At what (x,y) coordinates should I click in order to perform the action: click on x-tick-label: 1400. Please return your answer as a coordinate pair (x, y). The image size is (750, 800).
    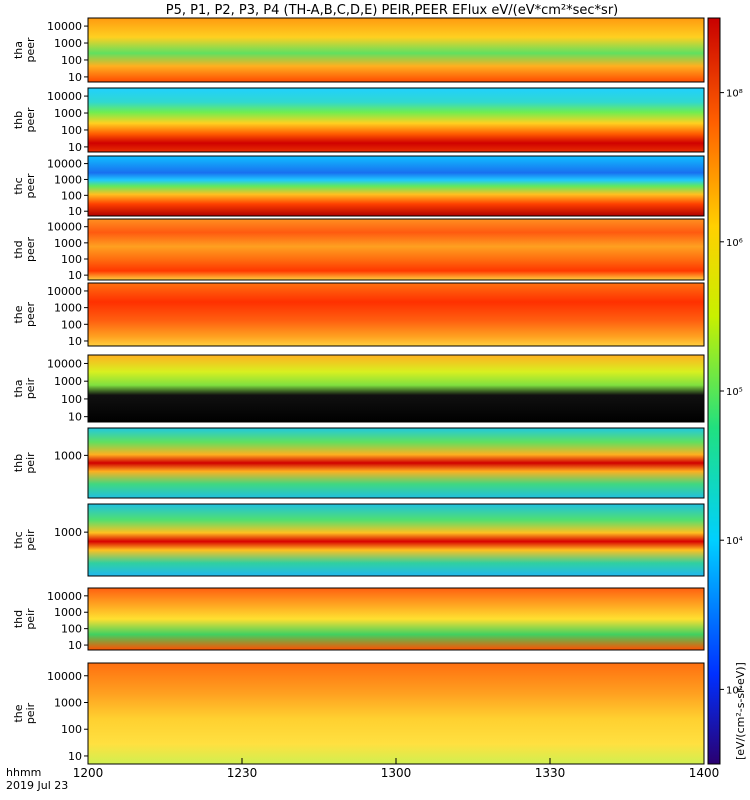
    Looking at the image, I should click on (704, 773).